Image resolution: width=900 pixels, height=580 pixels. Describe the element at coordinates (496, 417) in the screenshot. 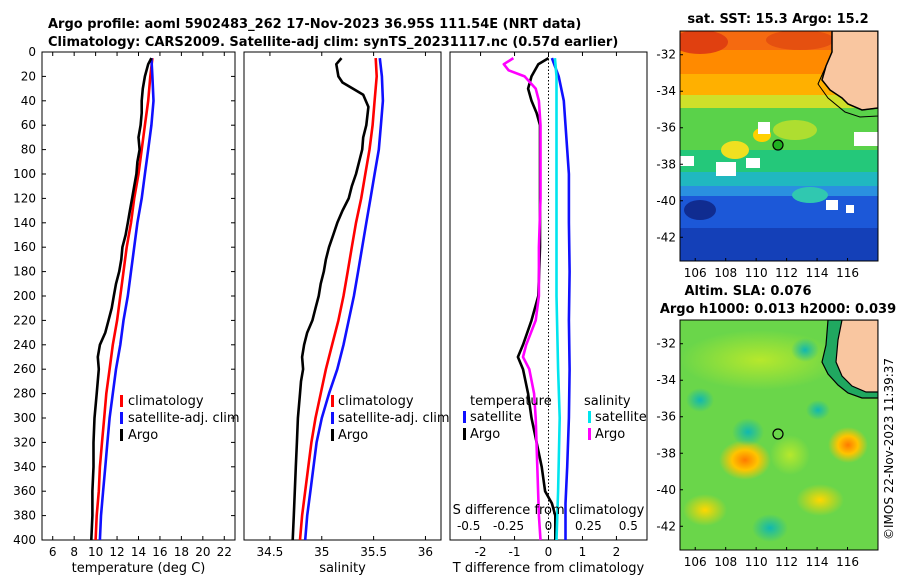

I see `legend-label-t-satellite: satellite` at that location.